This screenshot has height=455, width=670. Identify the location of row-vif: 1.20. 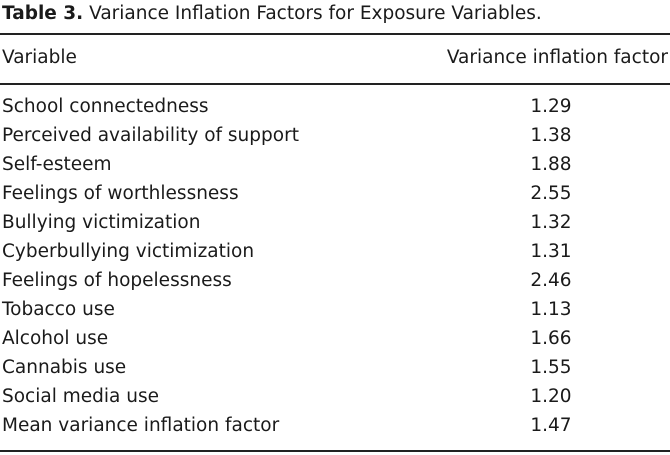
(551, 396).